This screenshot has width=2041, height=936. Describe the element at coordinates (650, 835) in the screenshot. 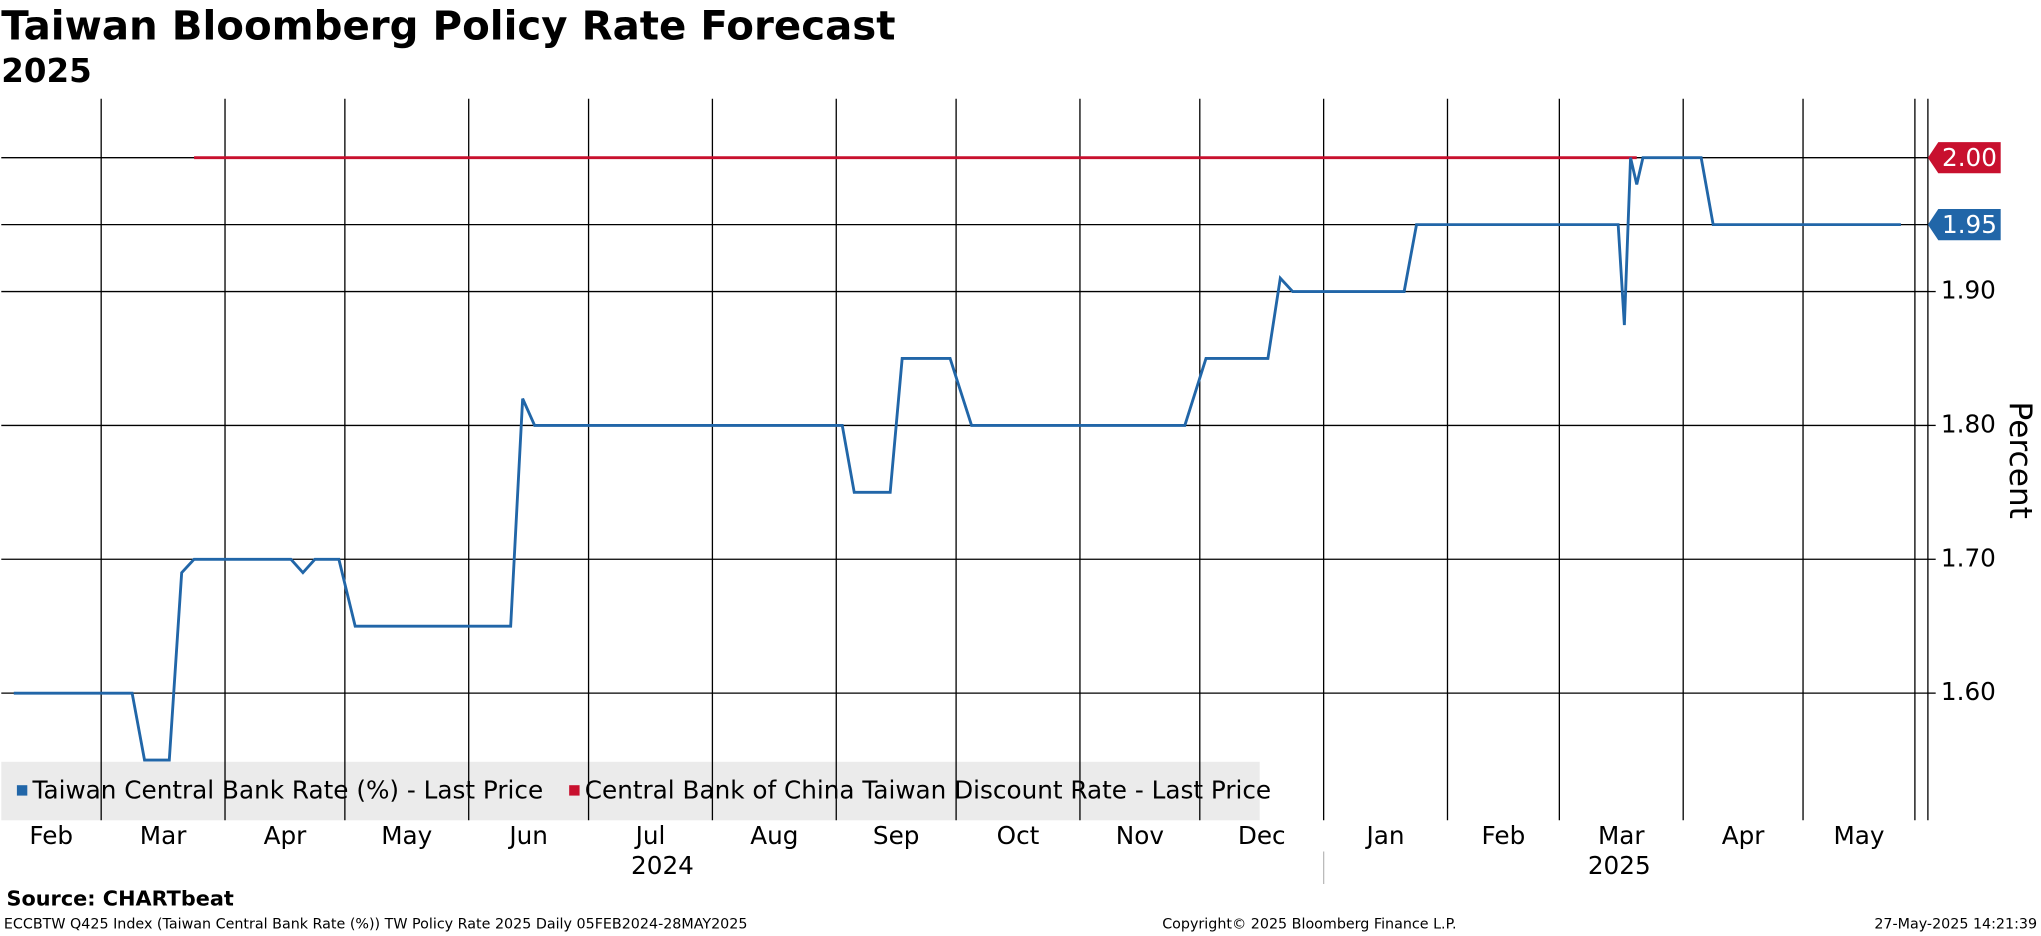

I see `x-tick-label: Jul` at that location.